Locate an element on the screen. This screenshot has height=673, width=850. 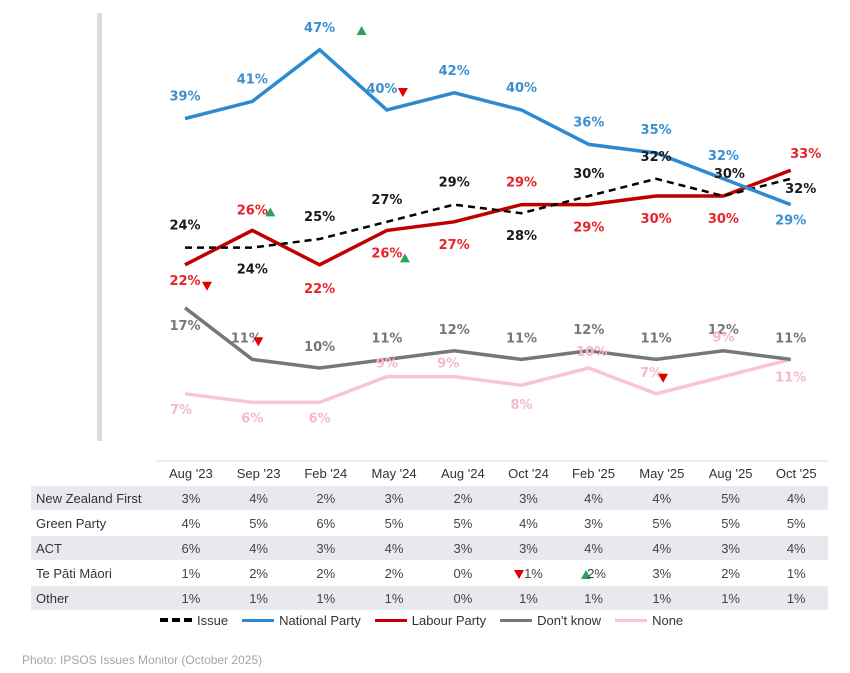
chart-axis-bar is located at coordinates (99, 227).